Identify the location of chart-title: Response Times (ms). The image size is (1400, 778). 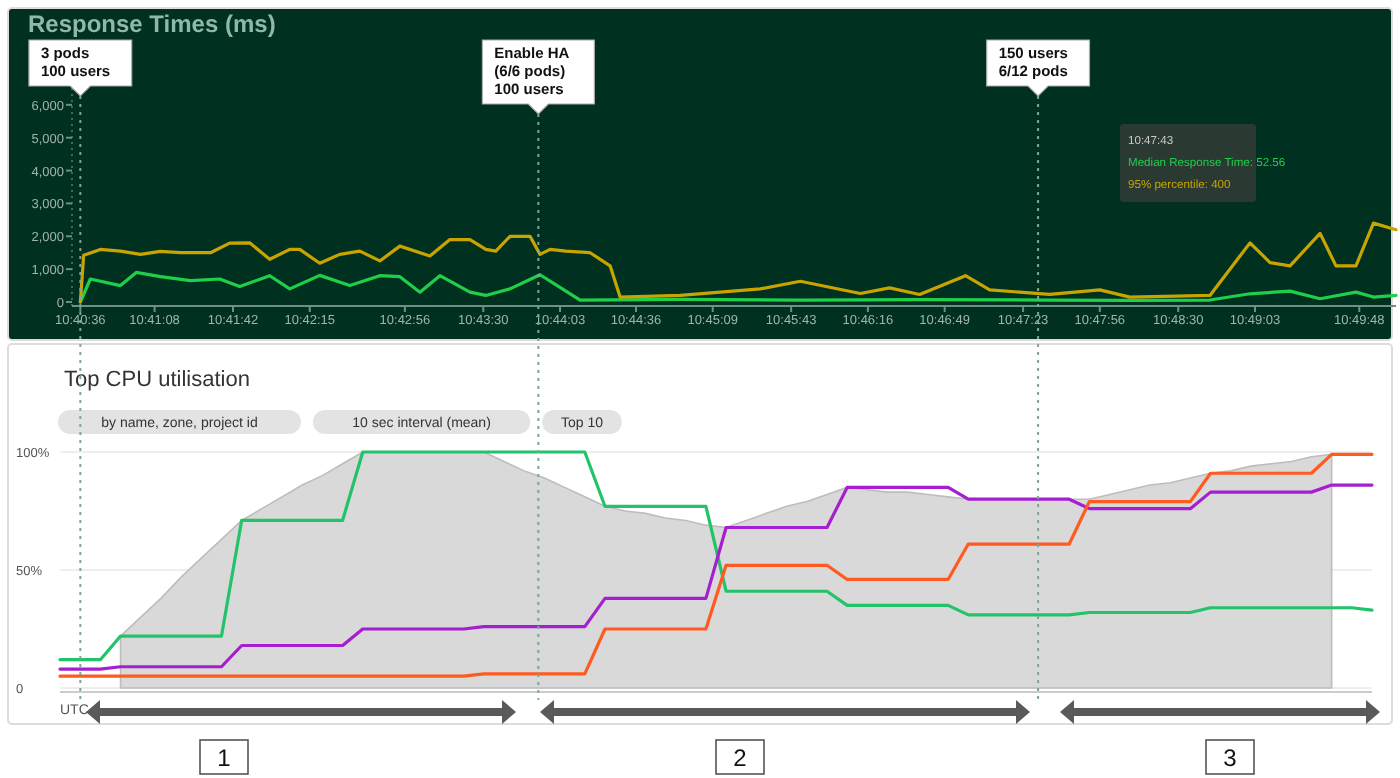
(152, 24).